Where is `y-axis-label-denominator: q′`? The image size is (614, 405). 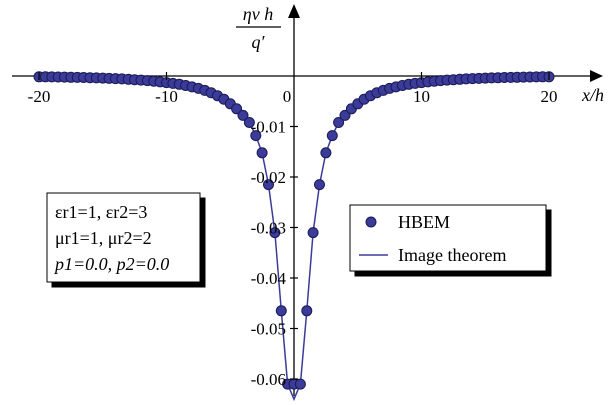
y-axis-label-denominator: q′ is located at coordinates (259, 42).